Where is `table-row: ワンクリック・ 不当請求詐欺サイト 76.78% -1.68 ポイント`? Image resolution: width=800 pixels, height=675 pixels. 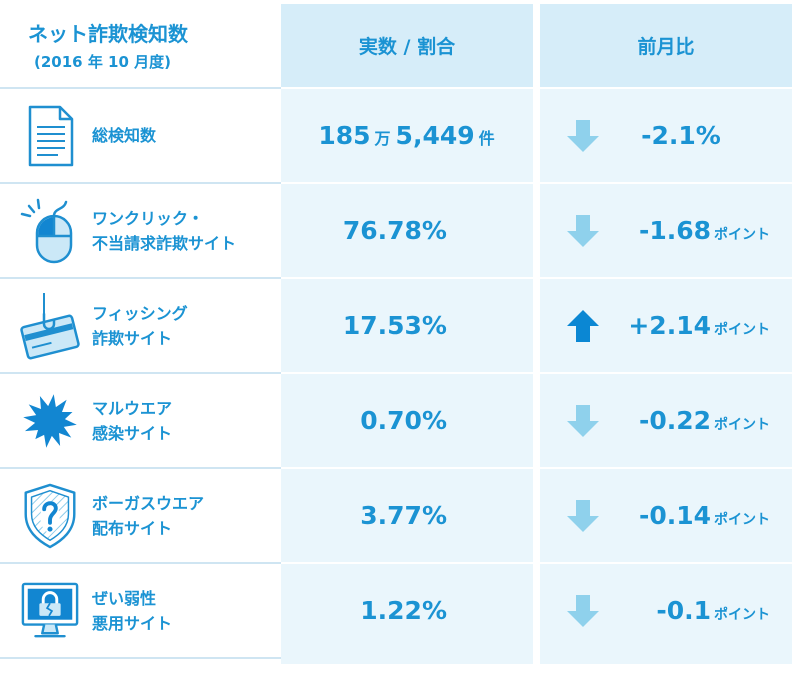 table-row: ワンクリック・ 不当請求詐欺サイト 76.78% -1.68 ポイント is located at coordinates (396, 230).